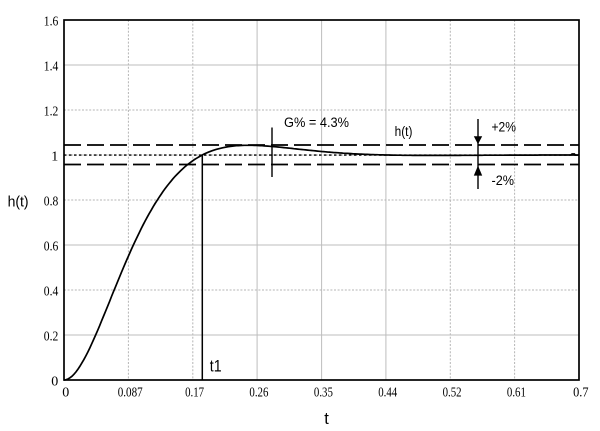 This screenshot has width=600, height=431. I want to click on svg-text: t, so click(326, 419).